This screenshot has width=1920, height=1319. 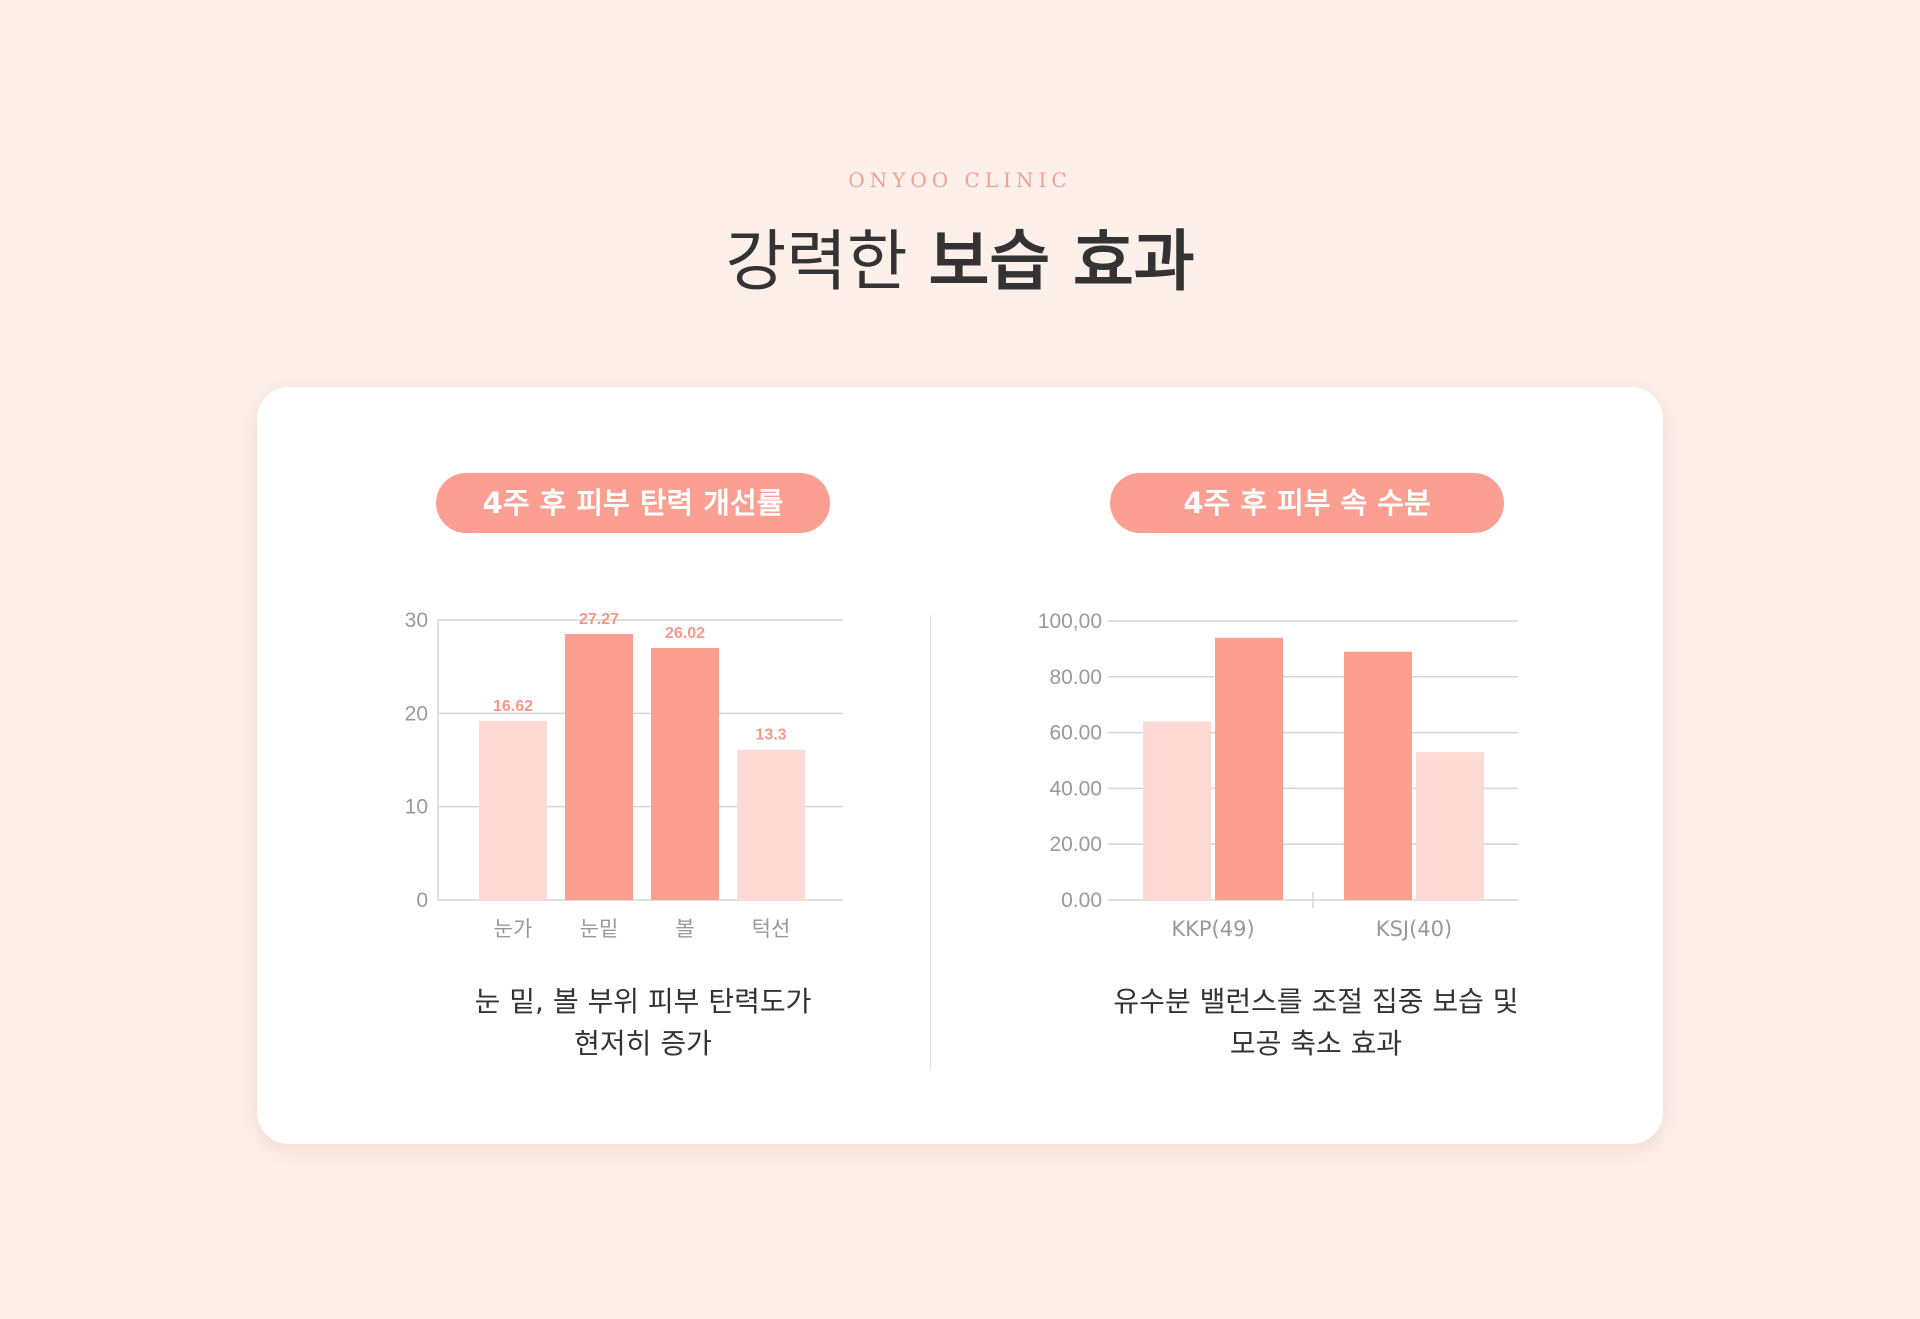 I want to click on elasticity-caption-line2: 현저히 증가, so click(x=643, y=1043).